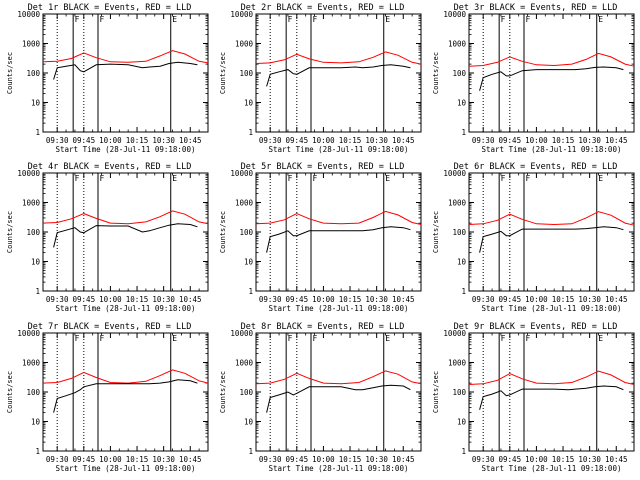 This screenshot has height=480, width=640. What do you see at coordinates (110, 327) in the screenshot?
I see `panel-title: Det 7r BLACK = Events, RED = LLD` at bounding box center [110, 327].